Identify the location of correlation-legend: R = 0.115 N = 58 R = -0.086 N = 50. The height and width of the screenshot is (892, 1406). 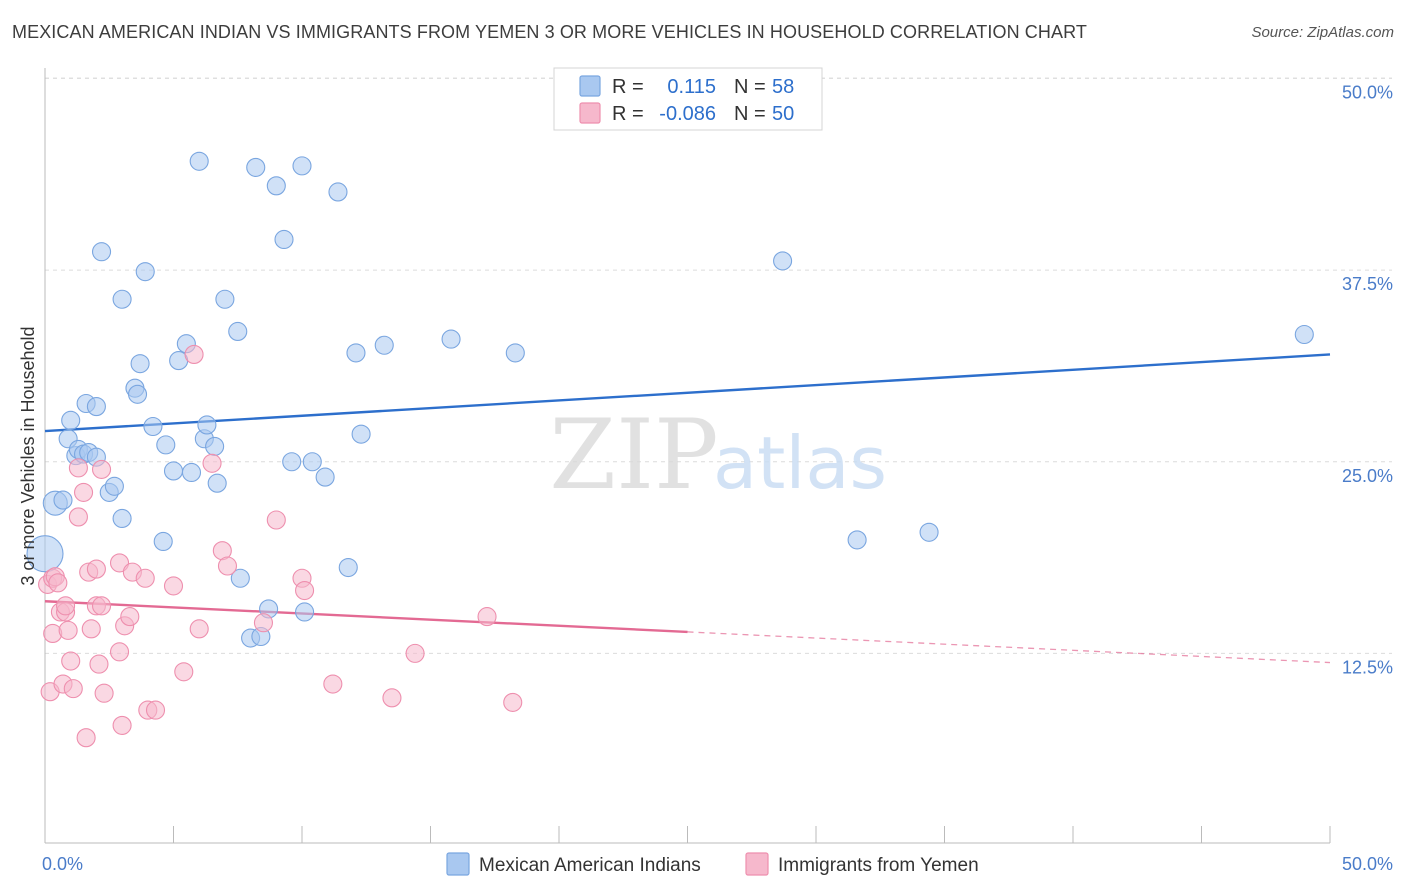
(688, 99).